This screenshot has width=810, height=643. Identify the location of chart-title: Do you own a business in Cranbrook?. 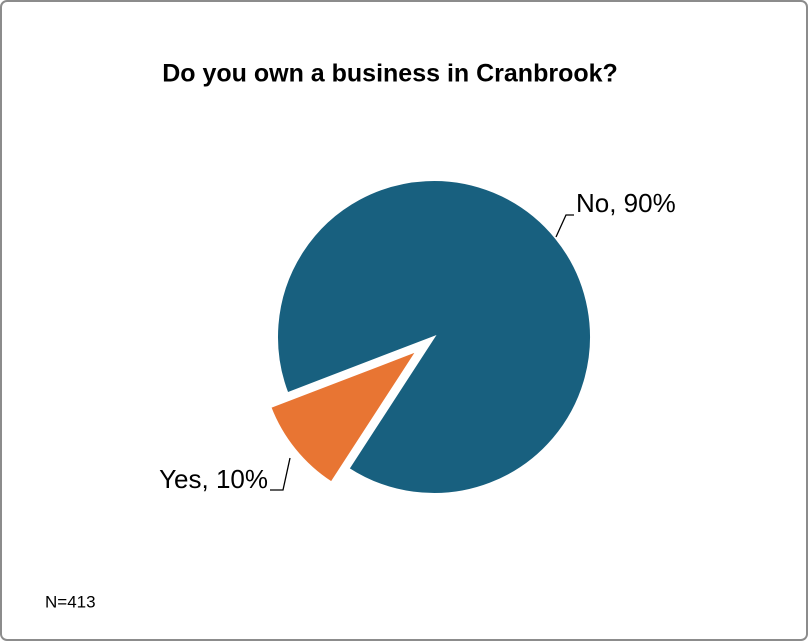
(390, 74).